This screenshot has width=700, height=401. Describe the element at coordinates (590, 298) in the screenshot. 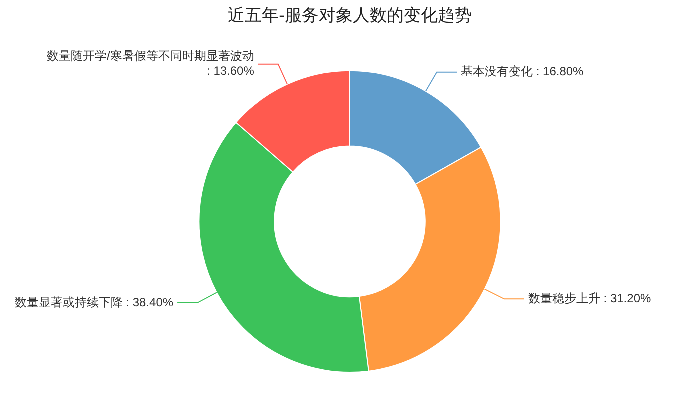

I see `slice-label: 数量稳步上升 : 31.20%` at that location.